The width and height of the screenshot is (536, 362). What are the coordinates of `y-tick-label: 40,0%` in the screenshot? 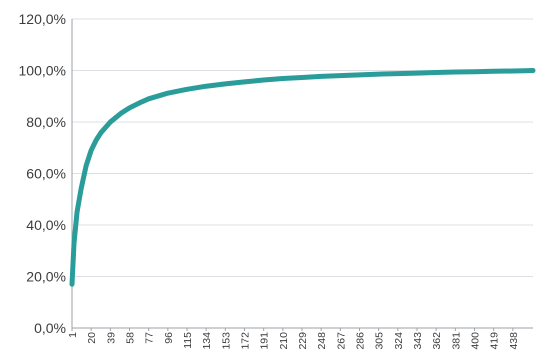 It's located at (46, 225).